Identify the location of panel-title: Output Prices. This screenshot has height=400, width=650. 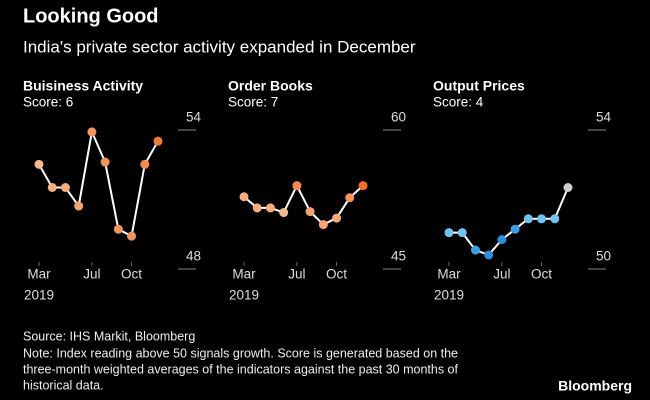
(479, 86).